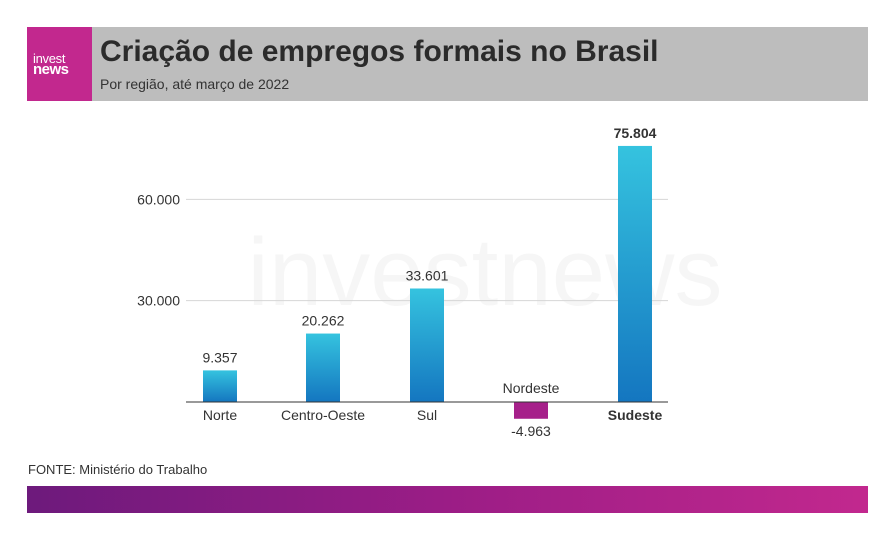 The width and height of the screenshot is (895, 540). What do you see at coordinates (219, 357) in the screenshot?
I see `value-label: 9.357` at bounding box center [219, 357].